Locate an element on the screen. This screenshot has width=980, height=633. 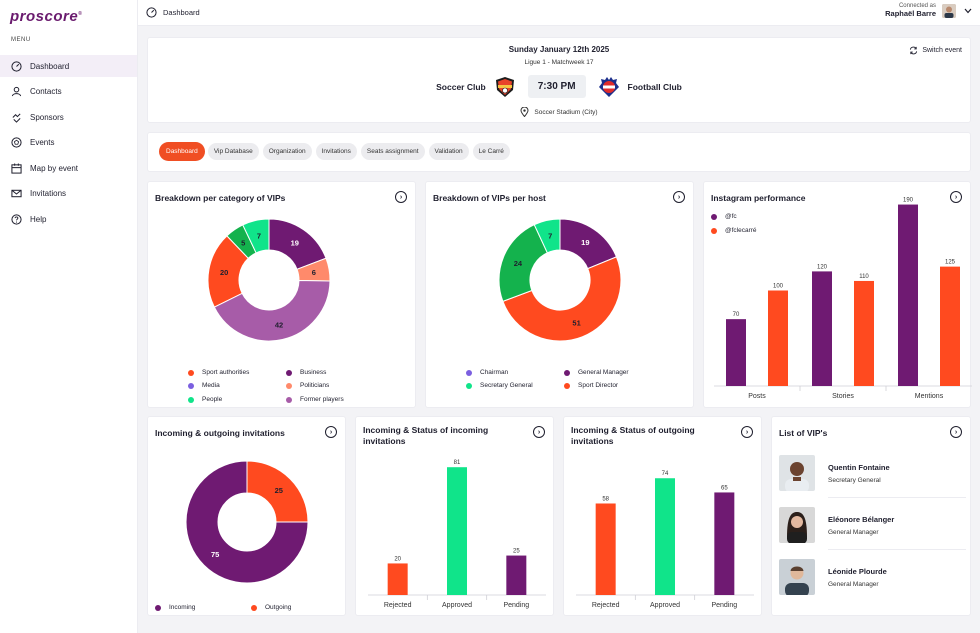
bar-stories-fc is located at coordinates (822, 328).